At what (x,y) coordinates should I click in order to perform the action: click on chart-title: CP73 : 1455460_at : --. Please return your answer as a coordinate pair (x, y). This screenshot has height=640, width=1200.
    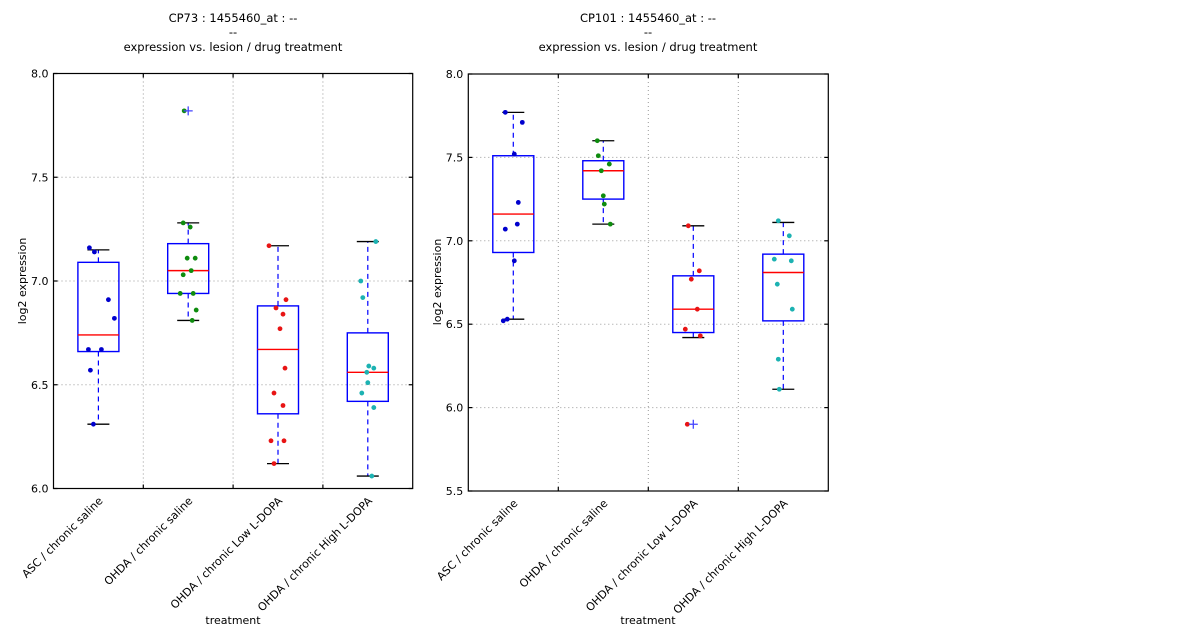
    Looking at the image, I should click on (233, 18).